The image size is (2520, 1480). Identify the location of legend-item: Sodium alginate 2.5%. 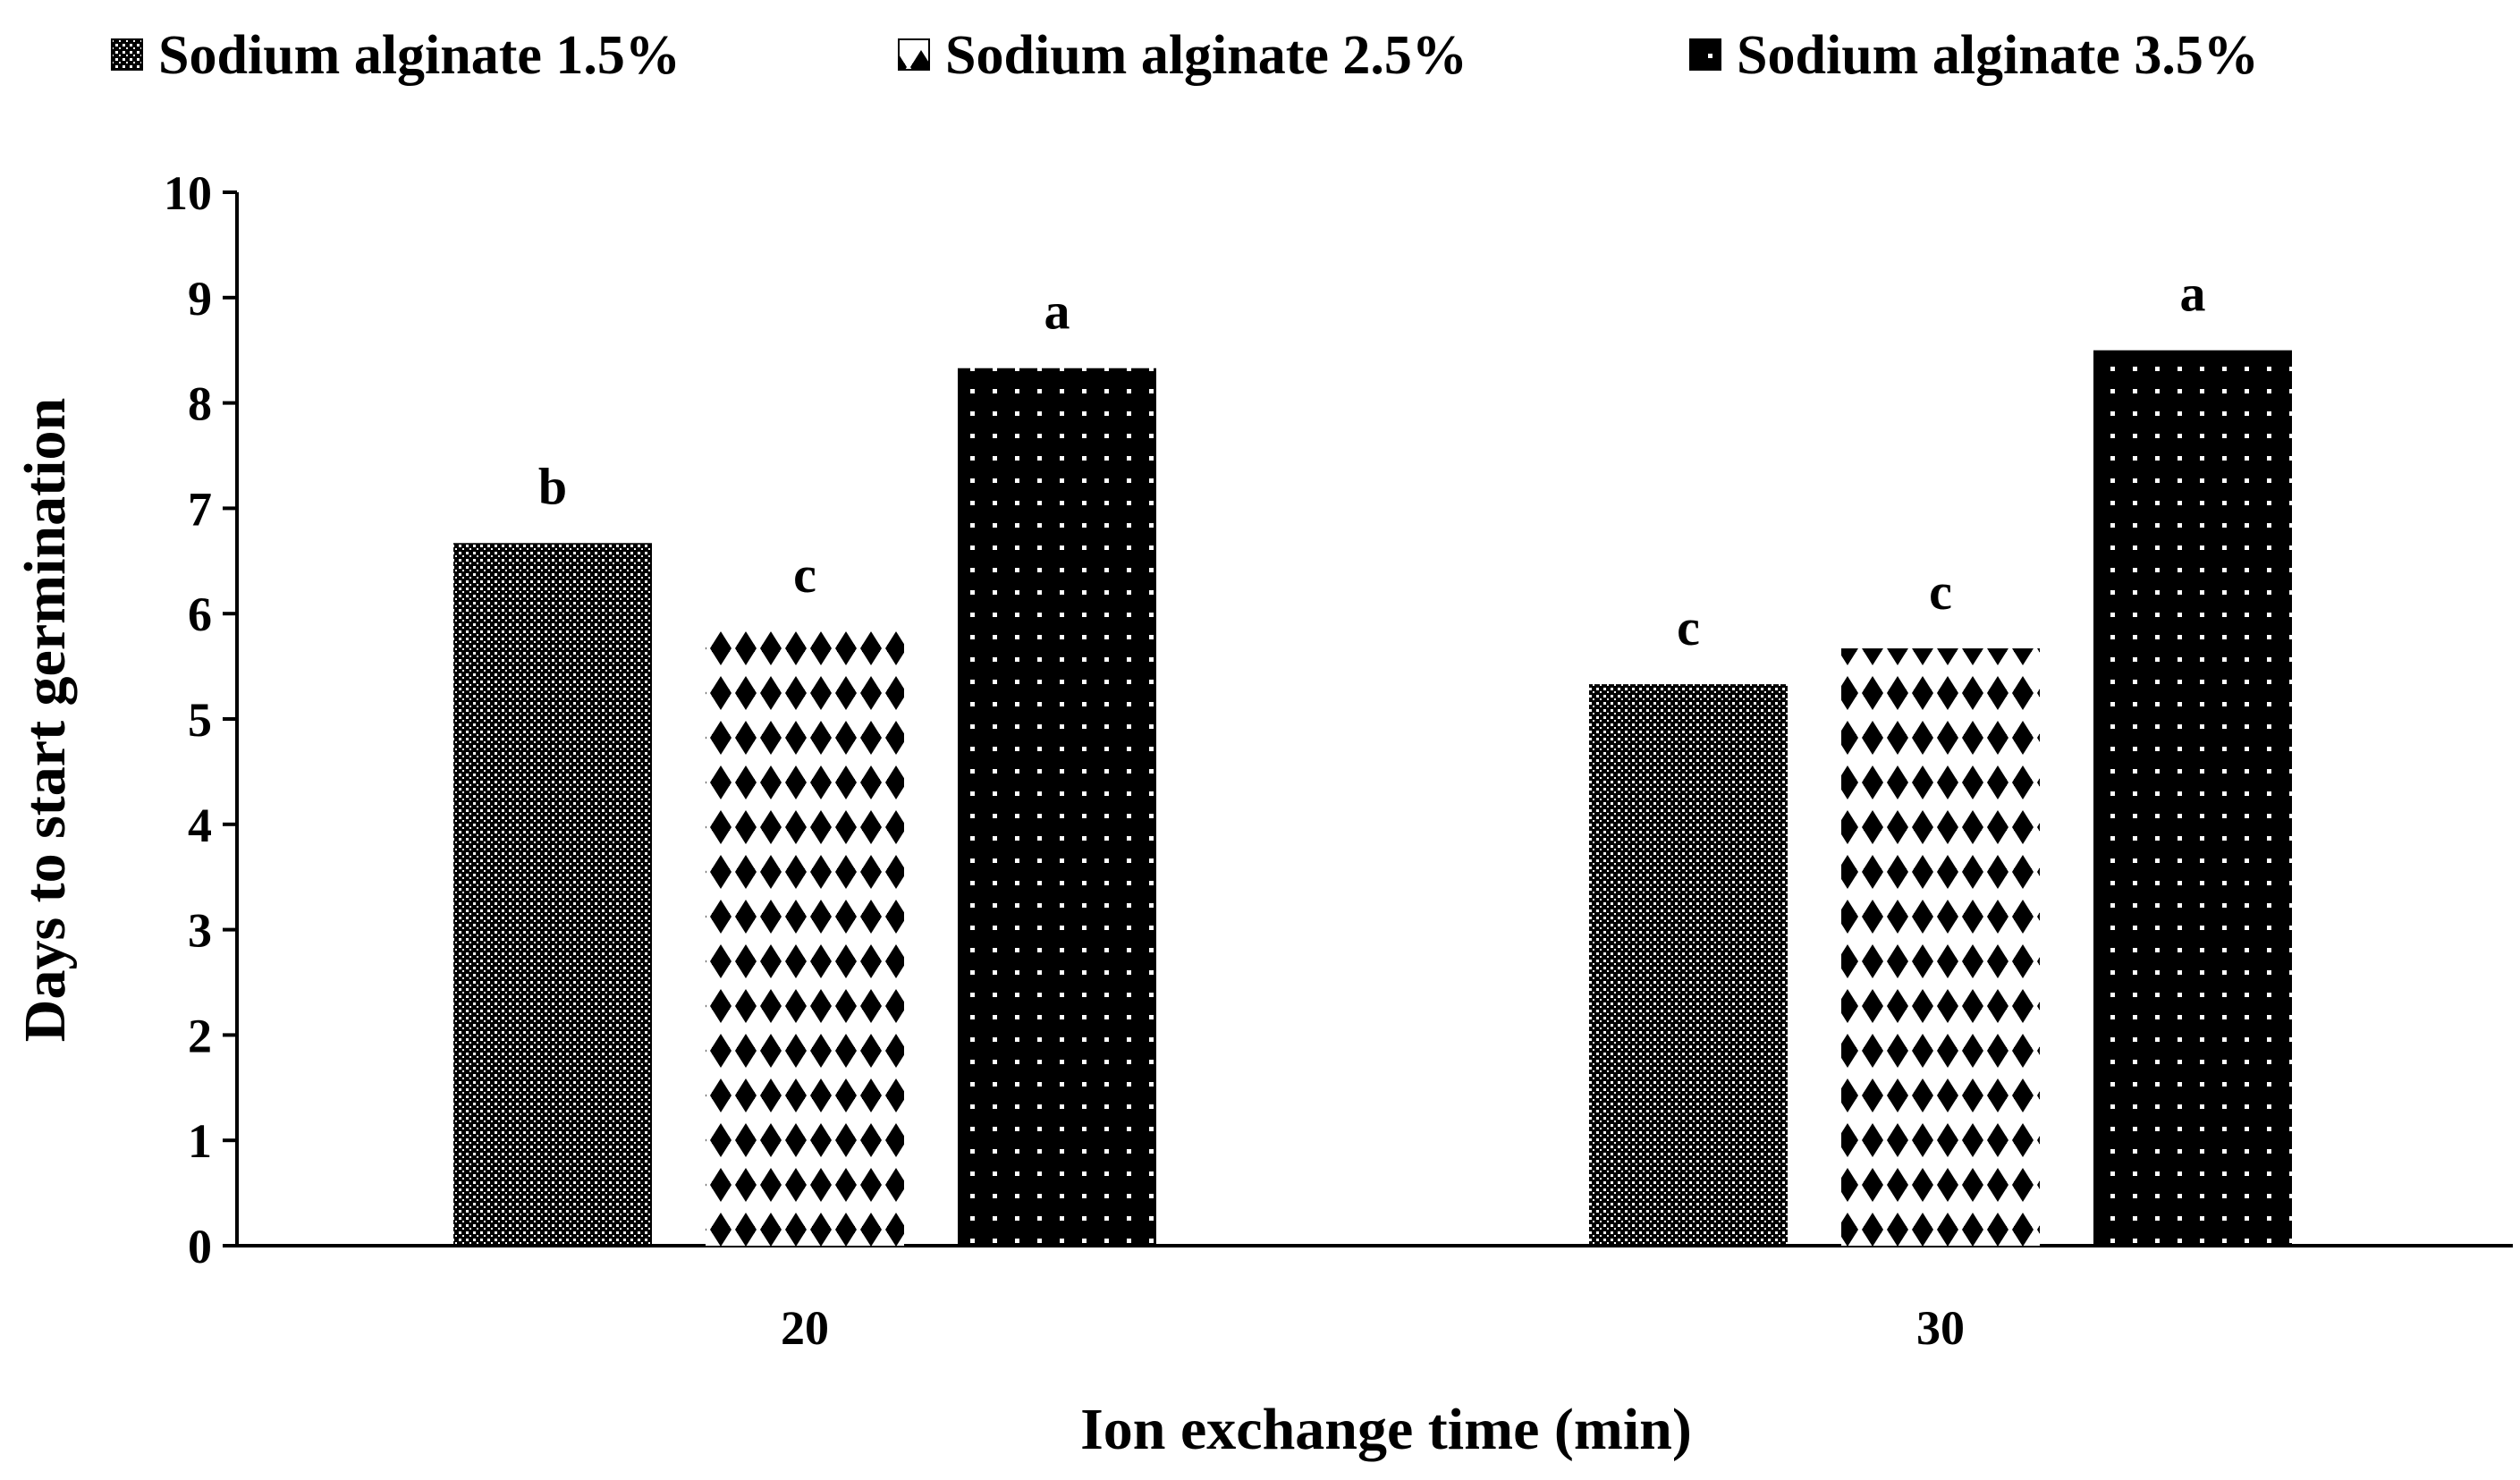
(1182, 55).